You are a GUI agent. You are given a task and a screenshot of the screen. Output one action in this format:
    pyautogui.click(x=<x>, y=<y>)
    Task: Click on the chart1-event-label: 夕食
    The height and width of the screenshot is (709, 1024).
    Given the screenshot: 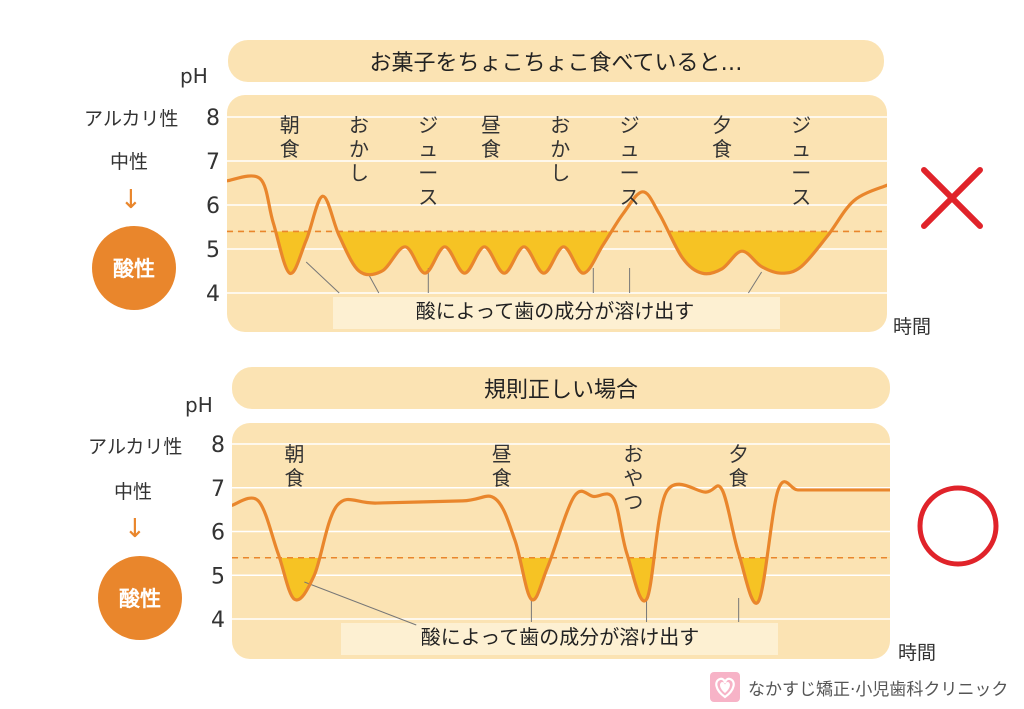 What is the action you would take?
    pyautogui.click(x=722, y=137)
    